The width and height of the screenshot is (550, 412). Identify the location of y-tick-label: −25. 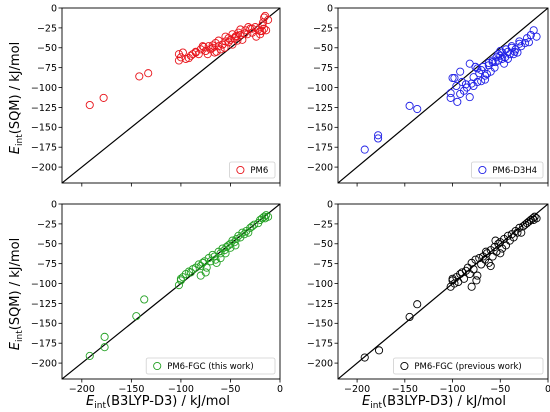
(47, 28).